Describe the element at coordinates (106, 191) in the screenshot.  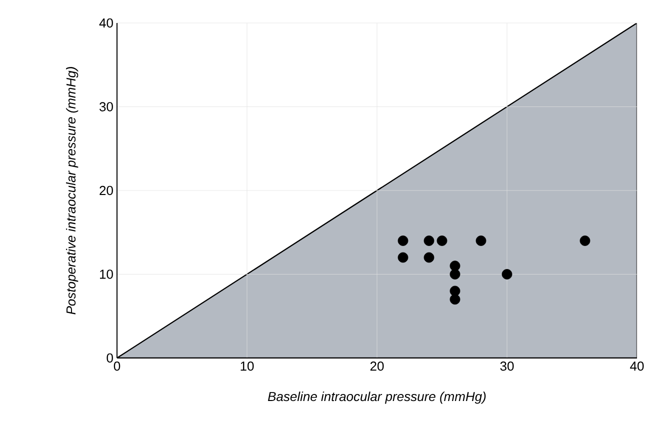
I see `y-tick-label: 20` at that location.